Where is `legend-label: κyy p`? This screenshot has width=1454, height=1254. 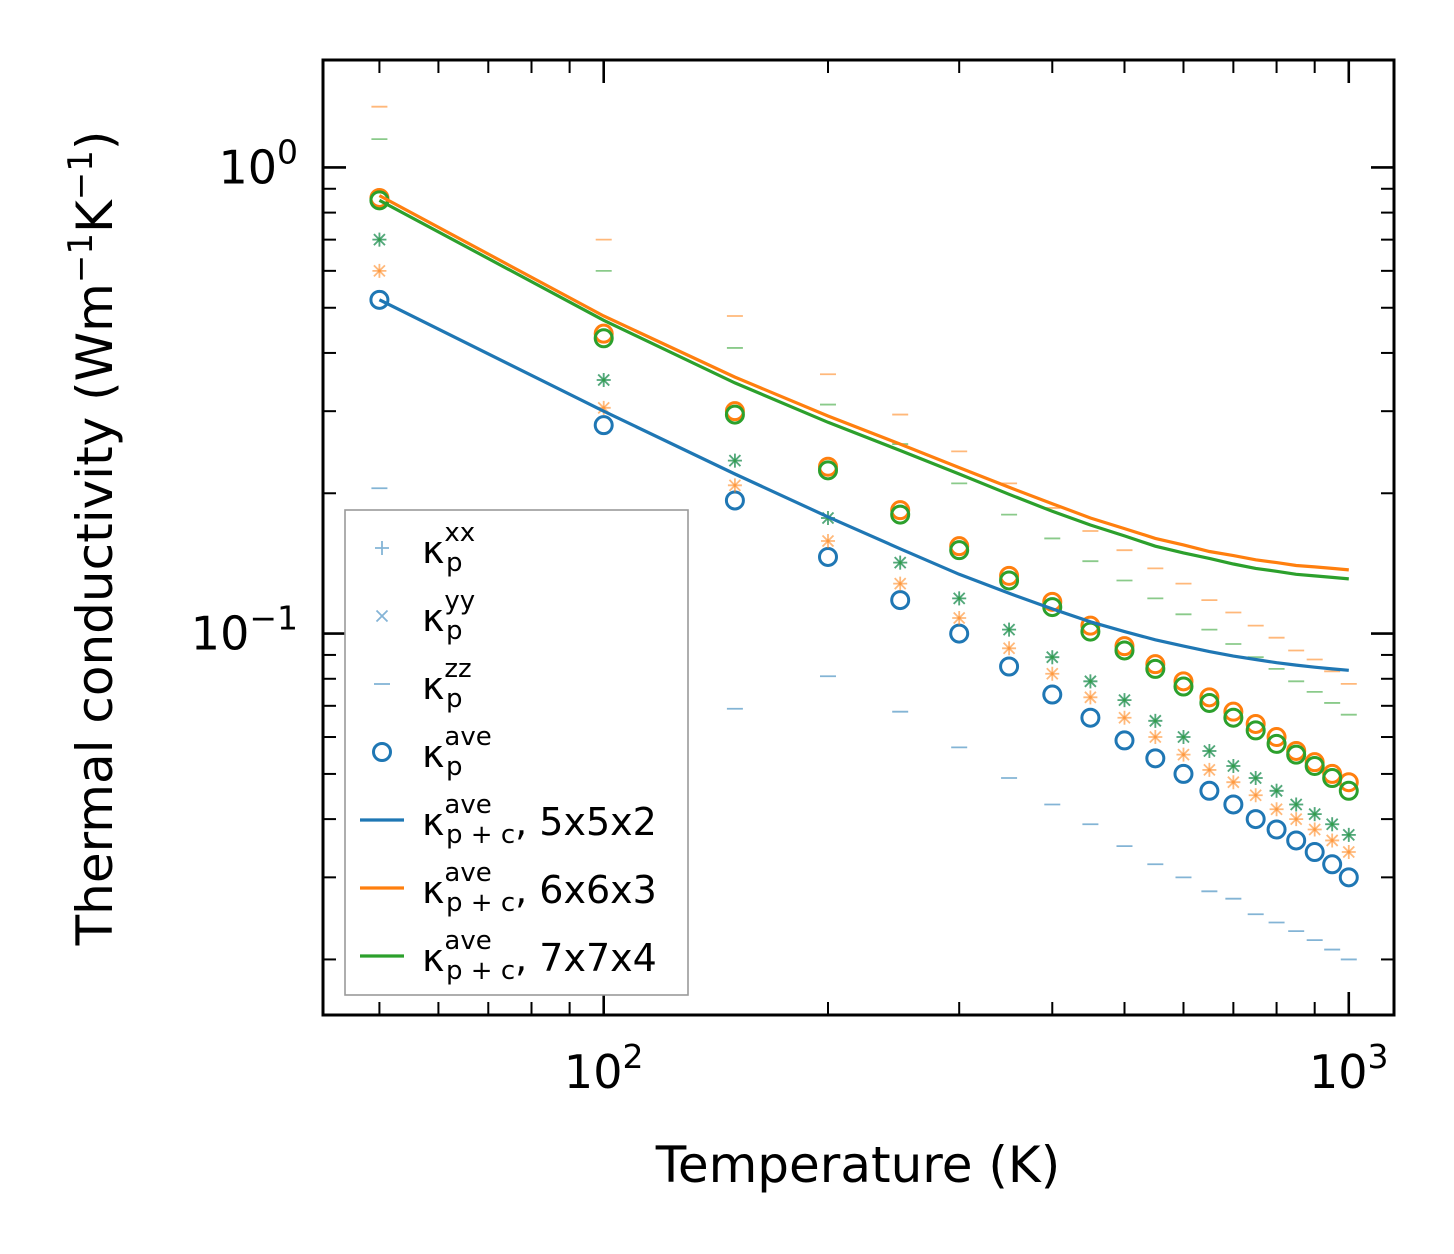
legend-label: κyy p is located at coordinates (448, 616).